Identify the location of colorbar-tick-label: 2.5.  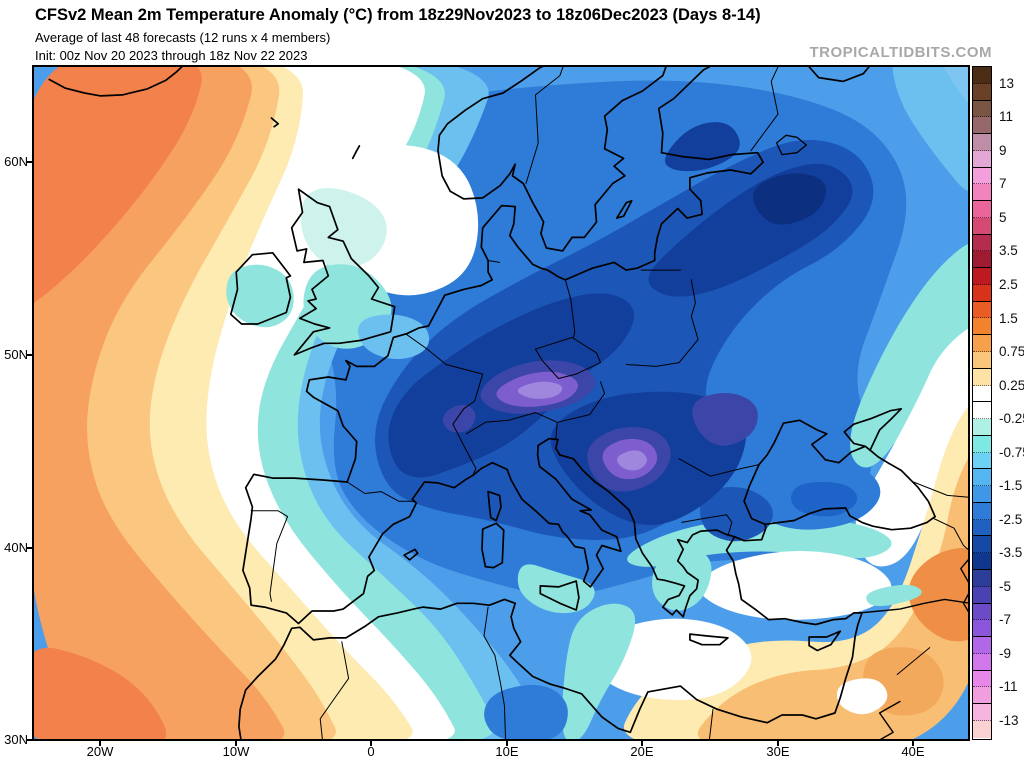
(1008, 284).